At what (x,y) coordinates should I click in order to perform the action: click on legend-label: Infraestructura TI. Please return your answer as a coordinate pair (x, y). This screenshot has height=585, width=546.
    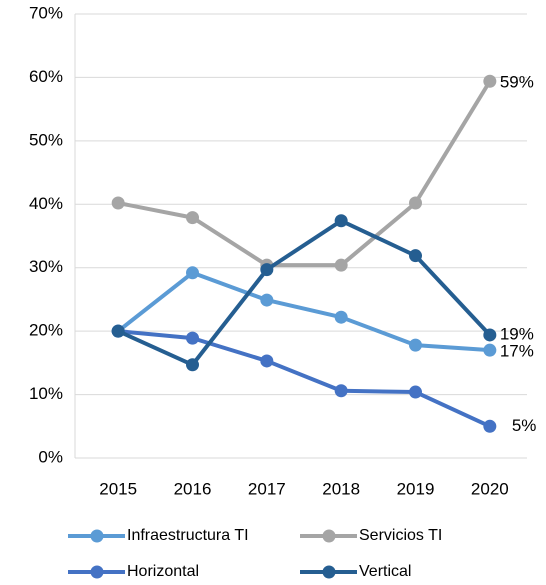
    Looking at the image, I should click on (188, 535).